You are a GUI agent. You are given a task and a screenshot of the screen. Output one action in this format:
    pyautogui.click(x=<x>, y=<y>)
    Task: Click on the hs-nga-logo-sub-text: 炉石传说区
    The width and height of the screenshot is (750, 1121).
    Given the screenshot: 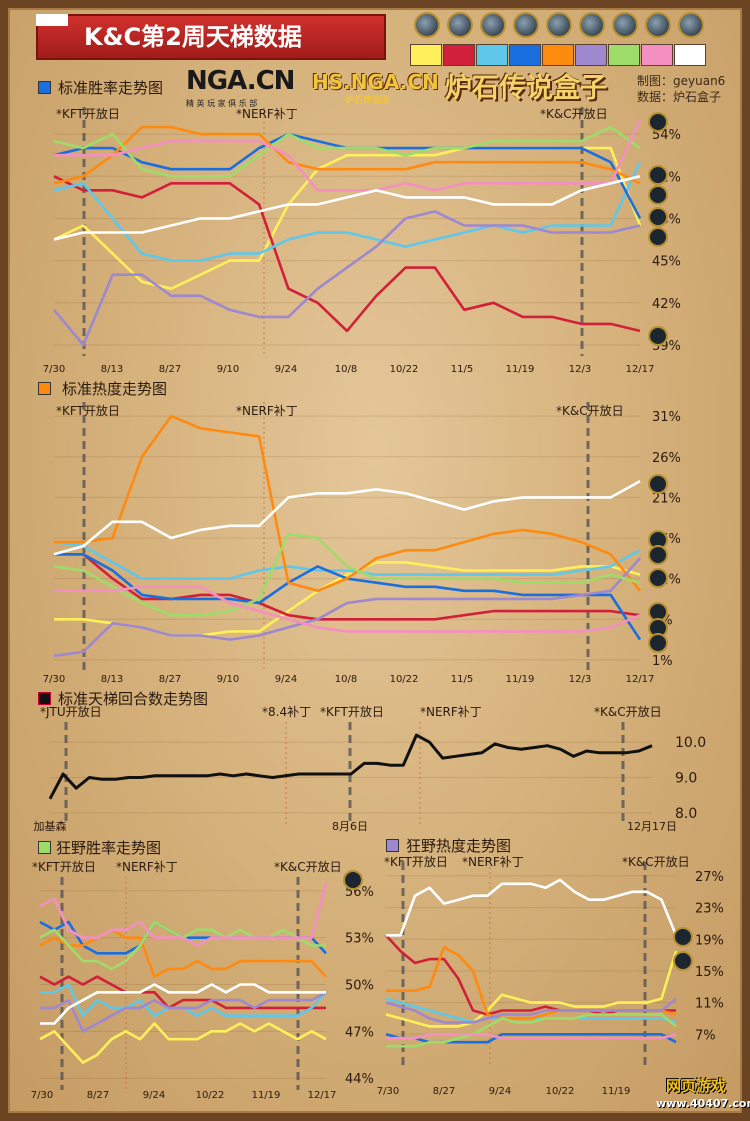 What is the action you would take?
    pyautogui.click(x=368, y=101)
    